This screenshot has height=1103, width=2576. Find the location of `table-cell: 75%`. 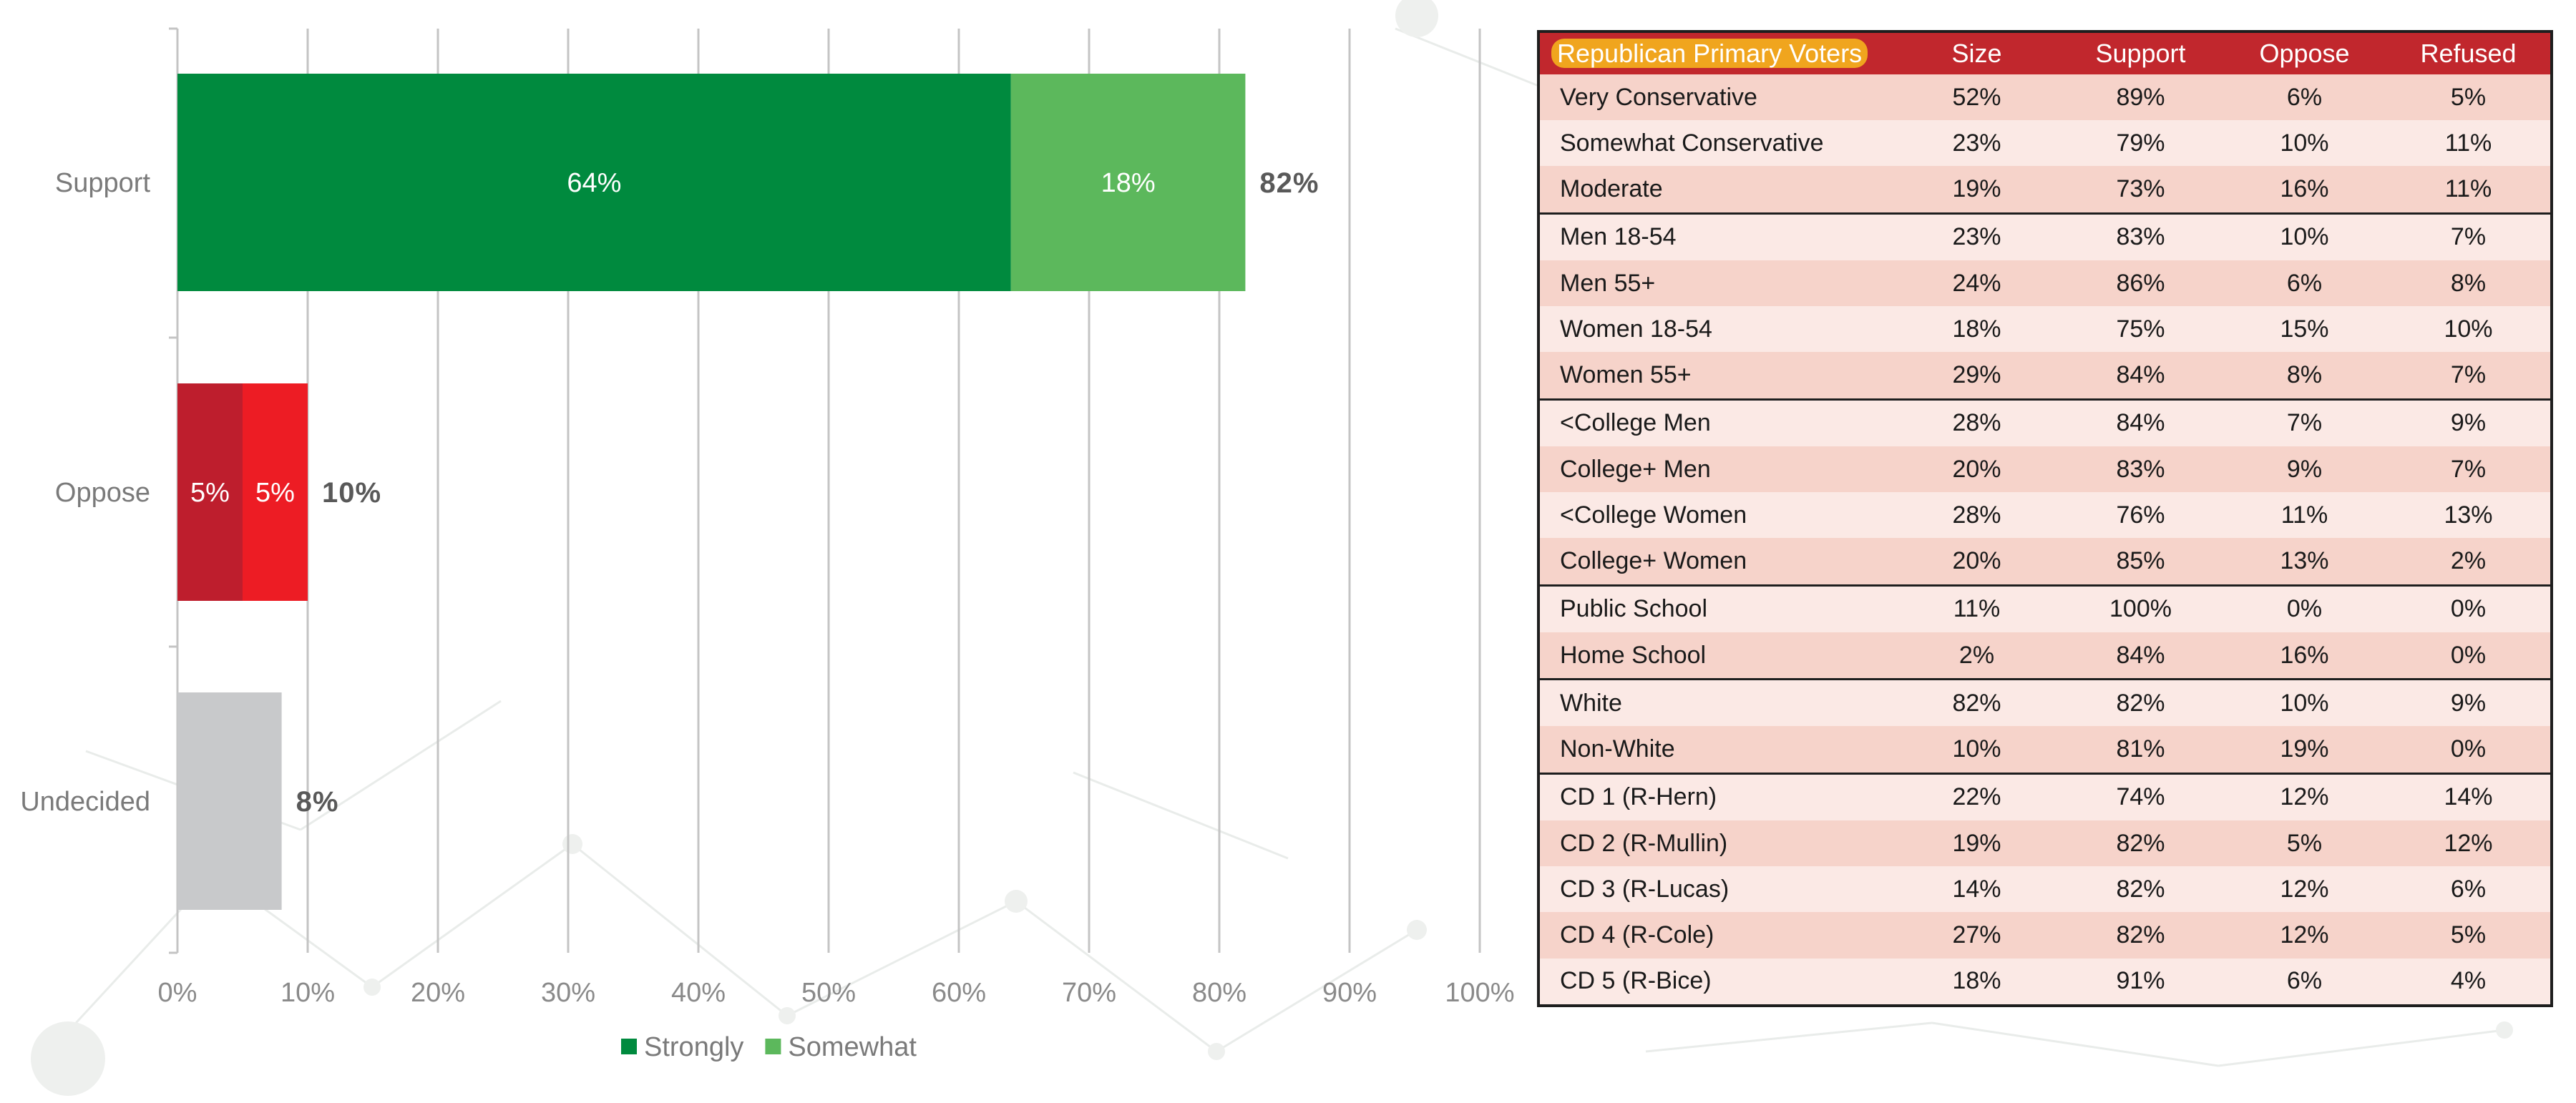

table-cell: 75% is located at coordinates (2141, 330).